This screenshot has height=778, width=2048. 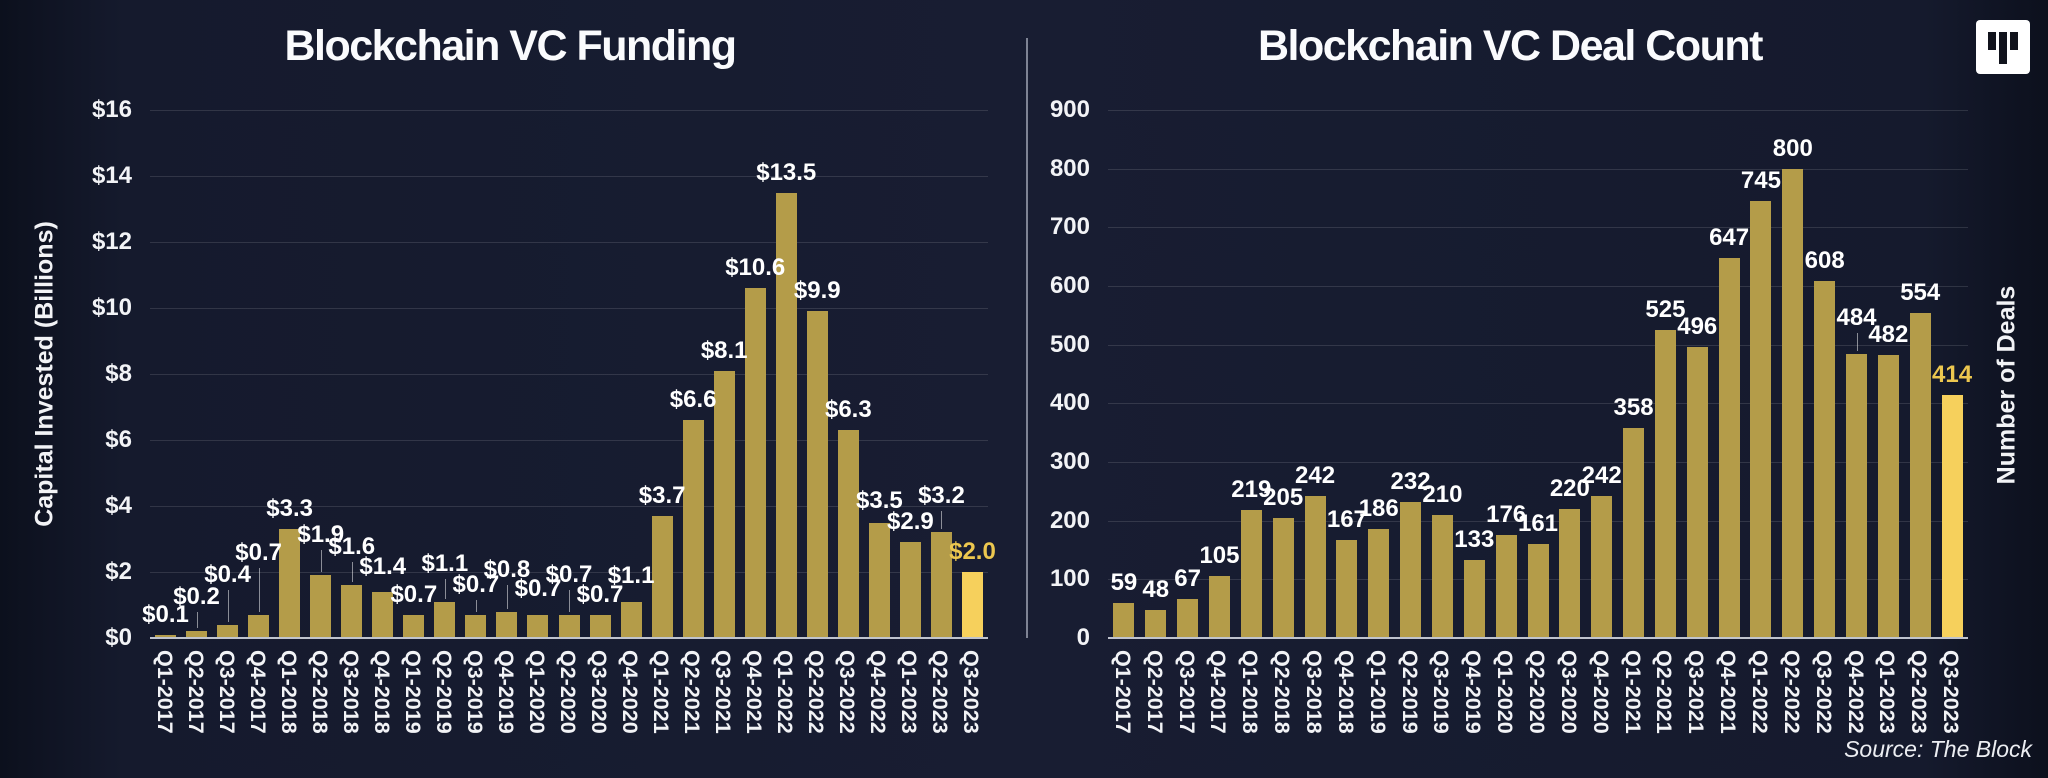 What do you see at coordinates (1187, 578) in the screenshot?
I see `bar-value-label: 67` at bounding box center [1187, 578].